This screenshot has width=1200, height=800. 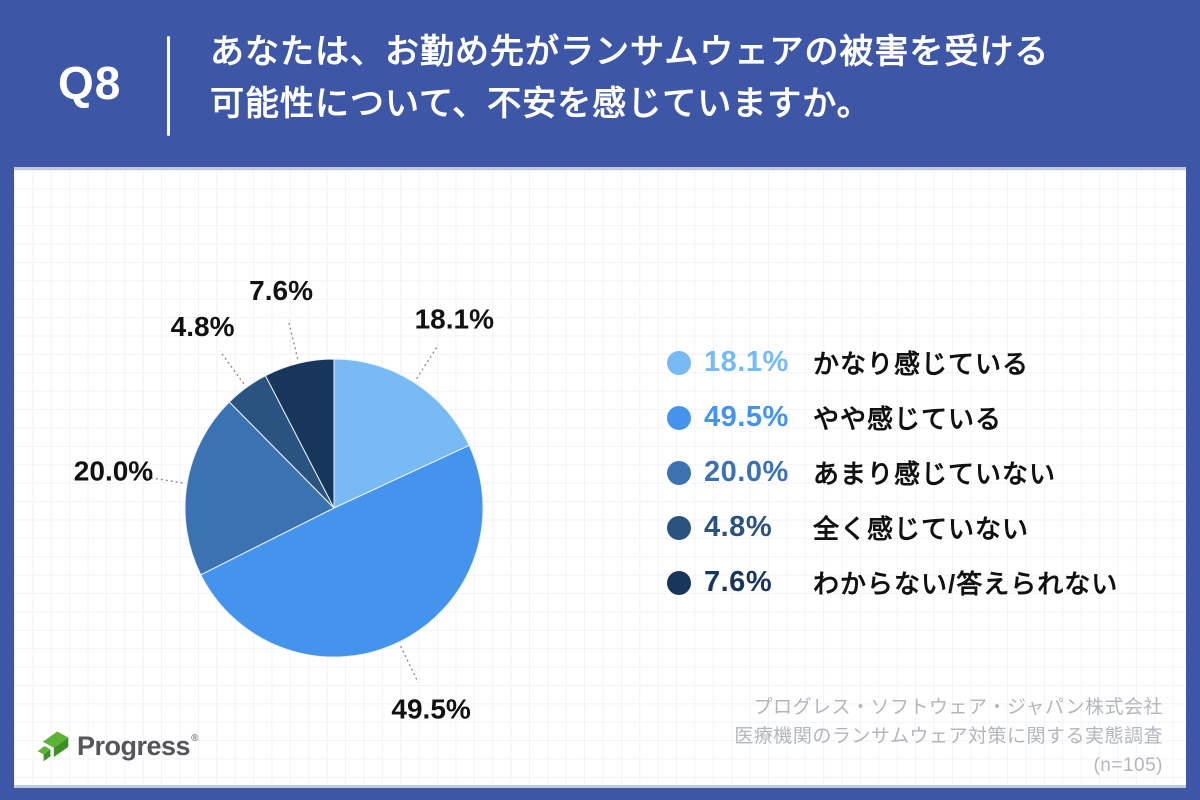 I want to click on question-number: Q8, so click(x=90, y=83).